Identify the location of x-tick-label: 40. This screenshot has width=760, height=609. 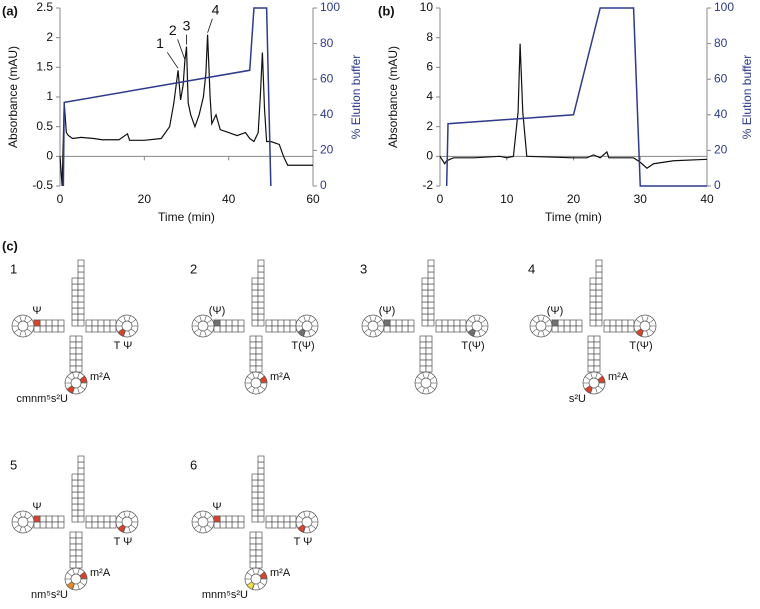
(229, 199).